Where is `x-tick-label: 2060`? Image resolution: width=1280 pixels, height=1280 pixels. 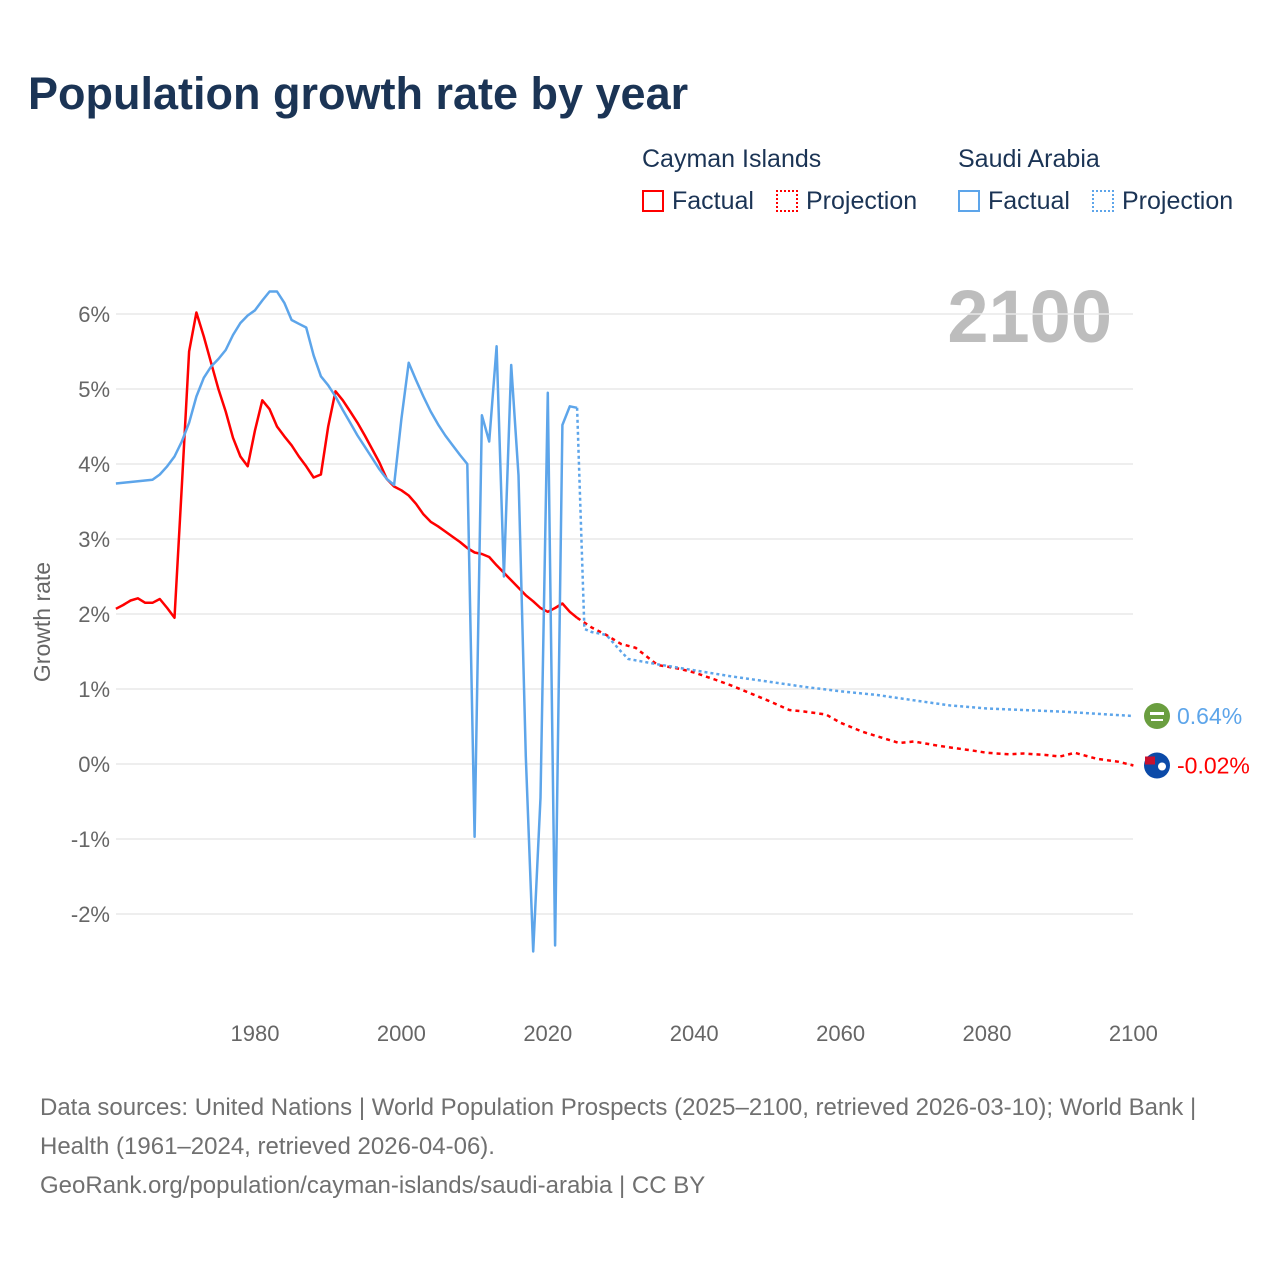 x-tick-label: 2060 is located at coordinates (840, 1033).